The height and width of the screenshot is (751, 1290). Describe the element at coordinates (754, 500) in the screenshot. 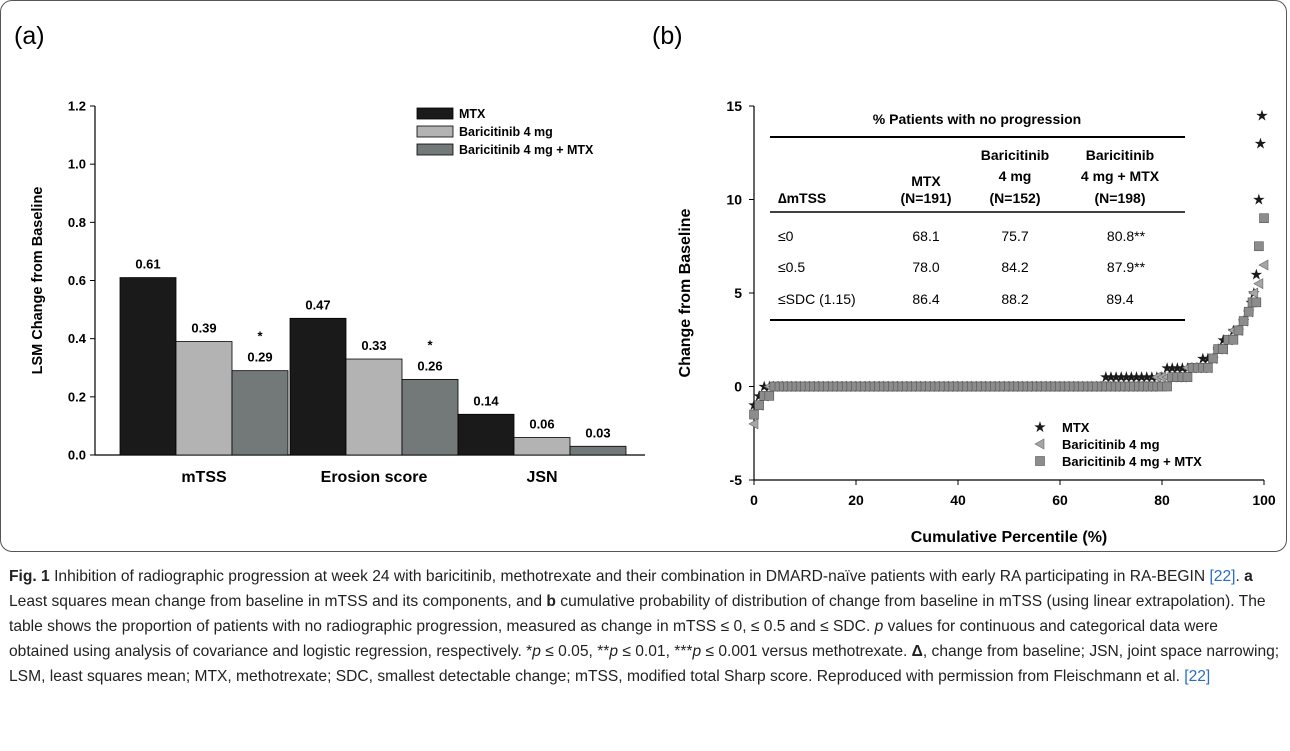

I see `x-tick-label-b: 0` at that location.